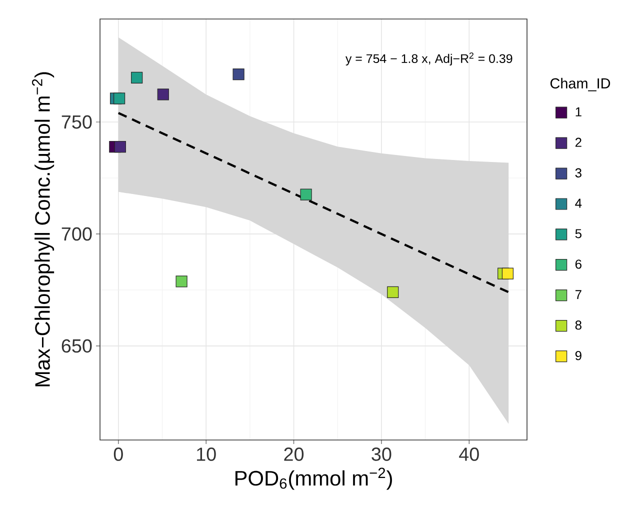 This screenshot has width=638, height=519. Describe the element at coordinates (428, 59) in the screenshot. I see `annotation: y = 754 − 1.8 x, Adj−R$^{2}$ = 0.39` at that location.